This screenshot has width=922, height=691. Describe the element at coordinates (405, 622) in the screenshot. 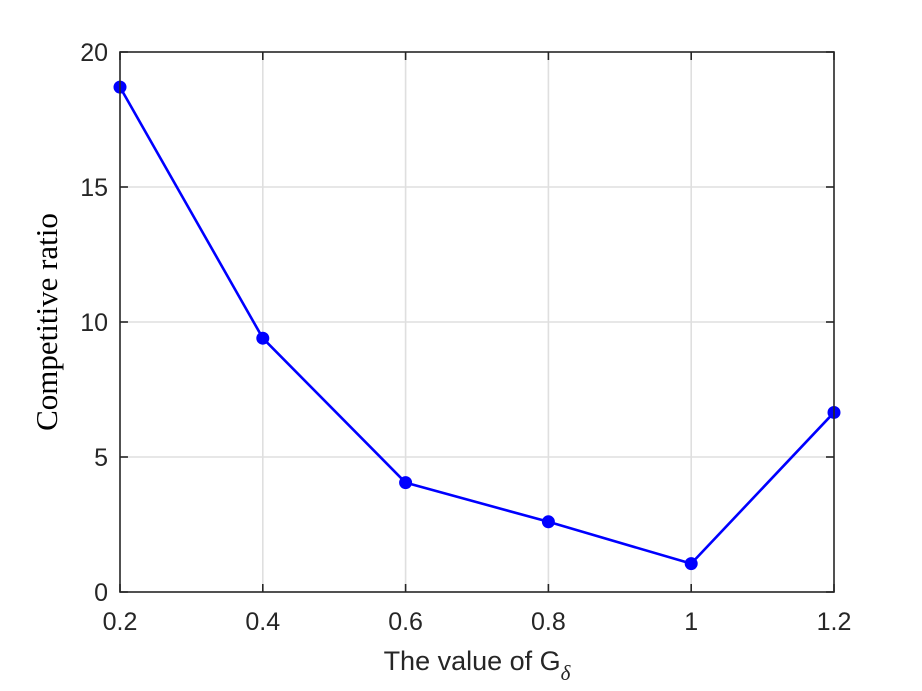

I see `x-tick-label: 0.6` at that location.